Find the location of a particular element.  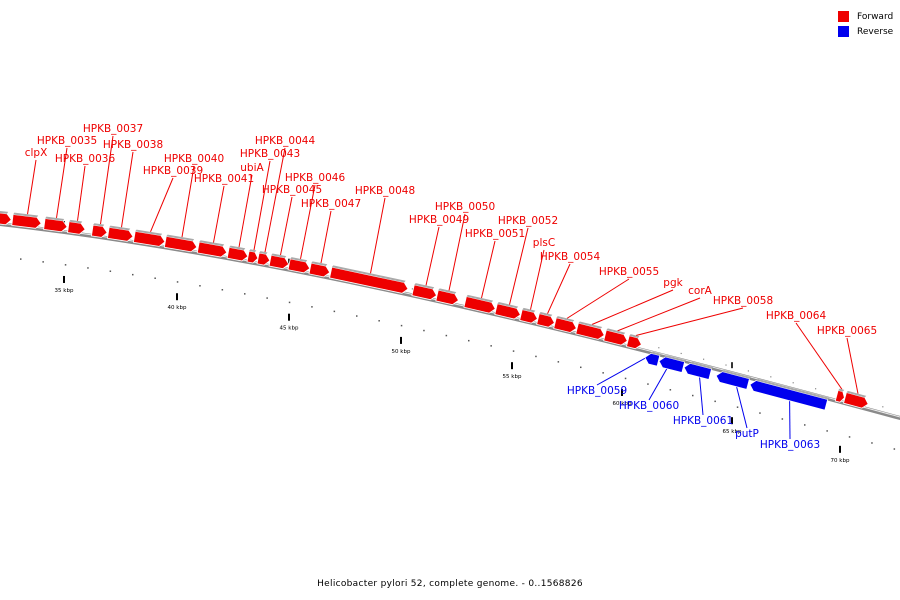

legend-reverse: Reverse is located at coordinates (865, 31).